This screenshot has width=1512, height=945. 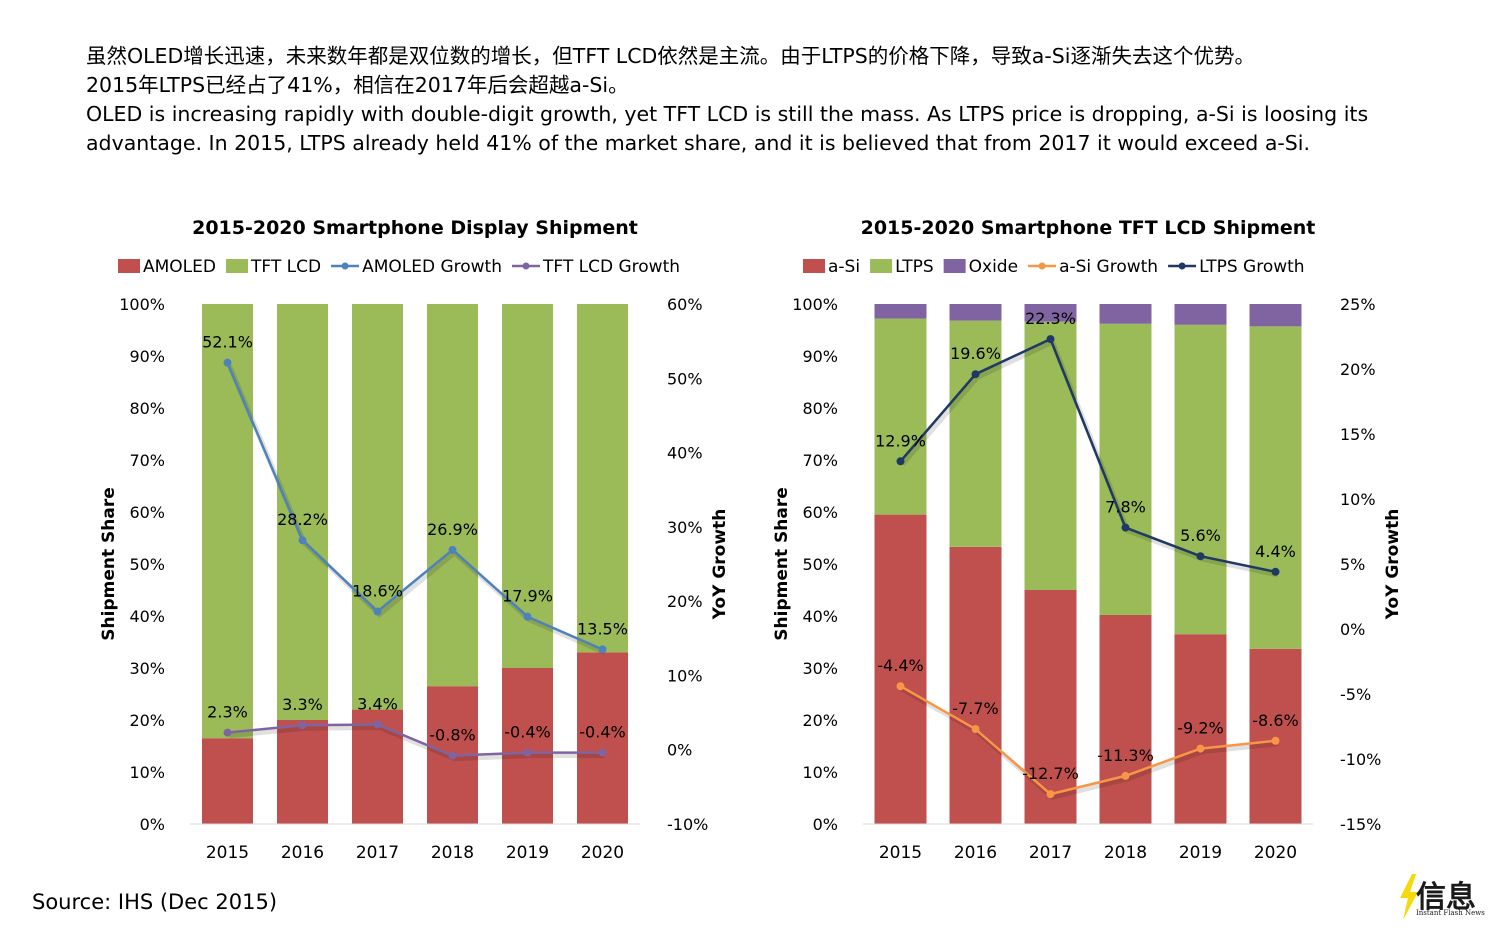 What do you see at coordinates (1200, 535) in the screenshot?
I see `data-label-ltps-growth: 5.6%` at bounding box center [1200, 535].